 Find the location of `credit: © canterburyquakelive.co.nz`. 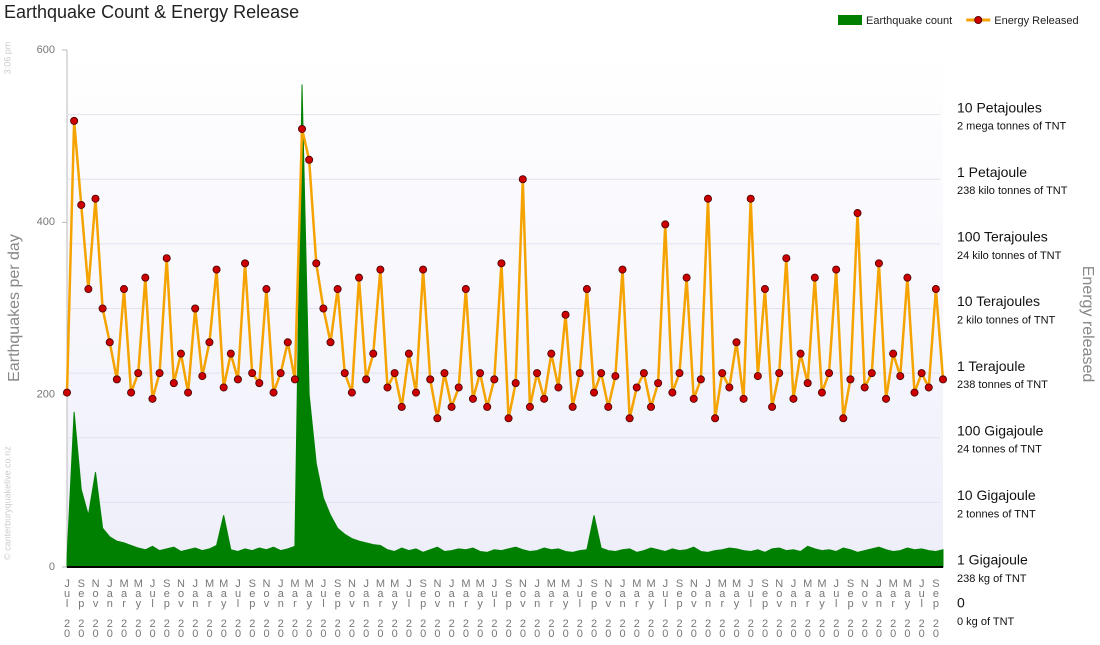

credit: © canterburyquakelive.co.nz is located at coordinates (7, 503).